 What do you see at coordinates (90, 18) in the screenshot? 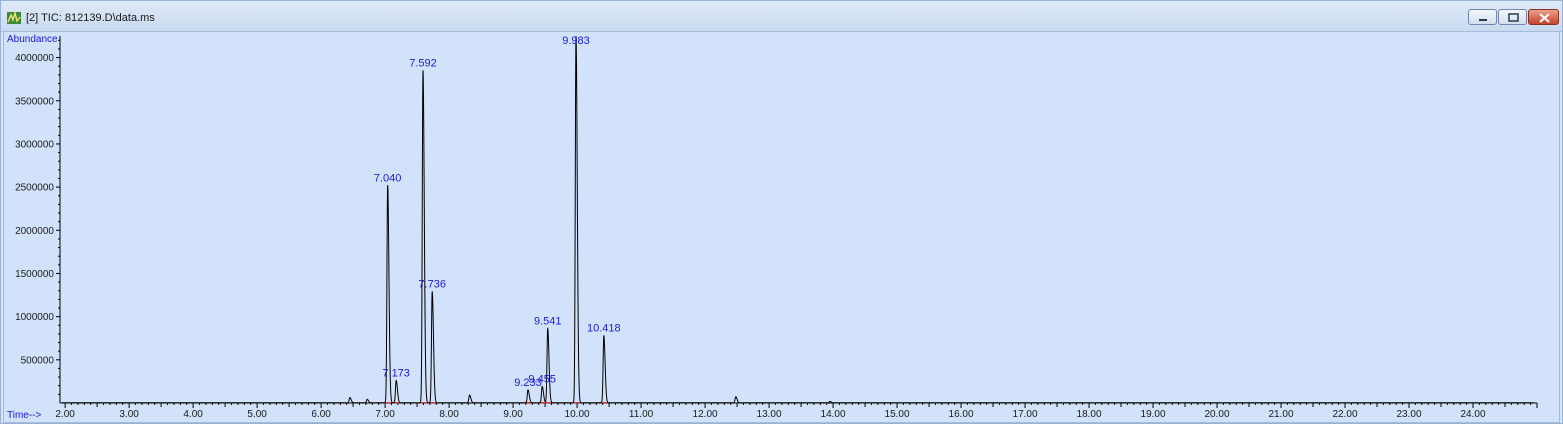
I see `window-title: [2] TIC: 812139.D\data.ms` at bounding box center [90, 18].